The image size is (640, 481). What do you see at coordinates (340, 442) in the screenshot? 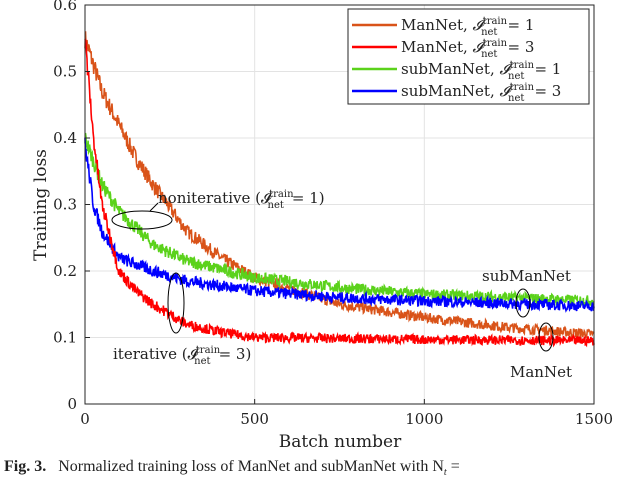
I see `x-axis-label: Batch number` at bounding box center [340, 442].